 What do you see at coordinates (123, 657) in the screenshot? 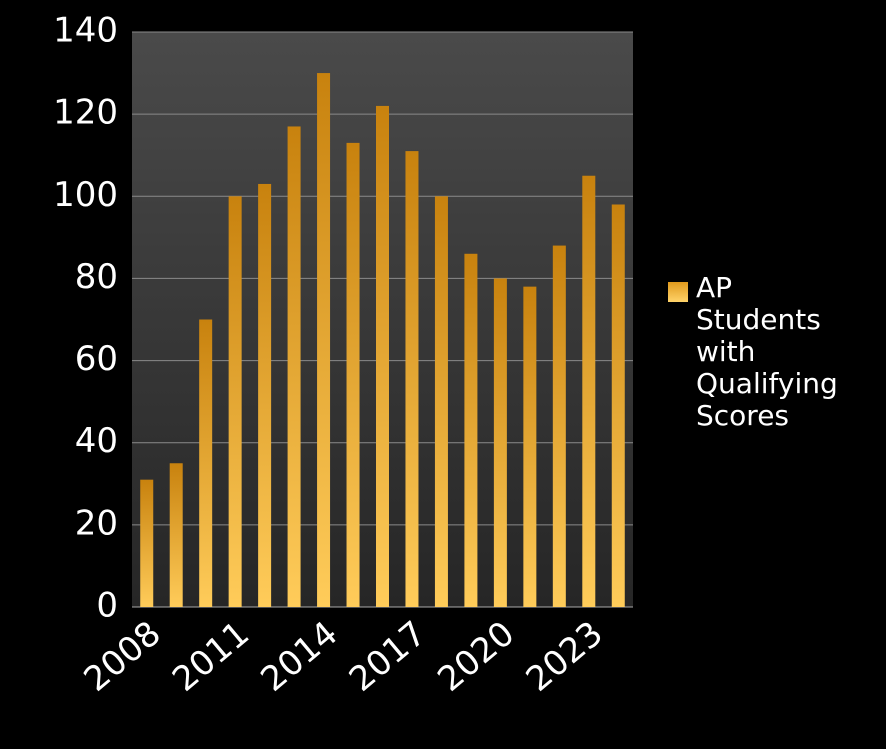
I see `x-tick-label: 2008` at bounding box center [123, 657].